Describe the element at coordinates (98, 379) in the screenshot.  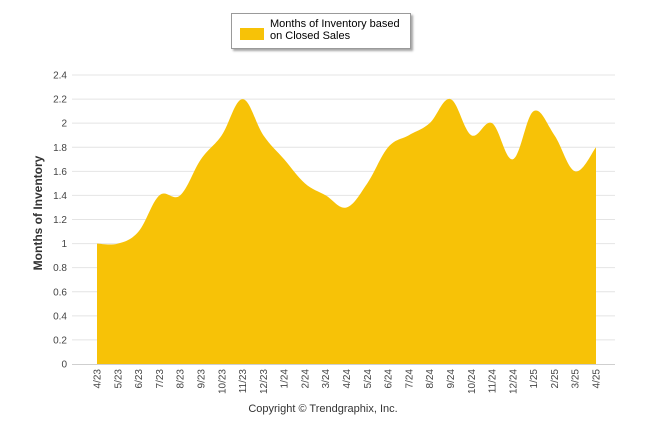
I see `x-tick-label: 4/23` at that location.